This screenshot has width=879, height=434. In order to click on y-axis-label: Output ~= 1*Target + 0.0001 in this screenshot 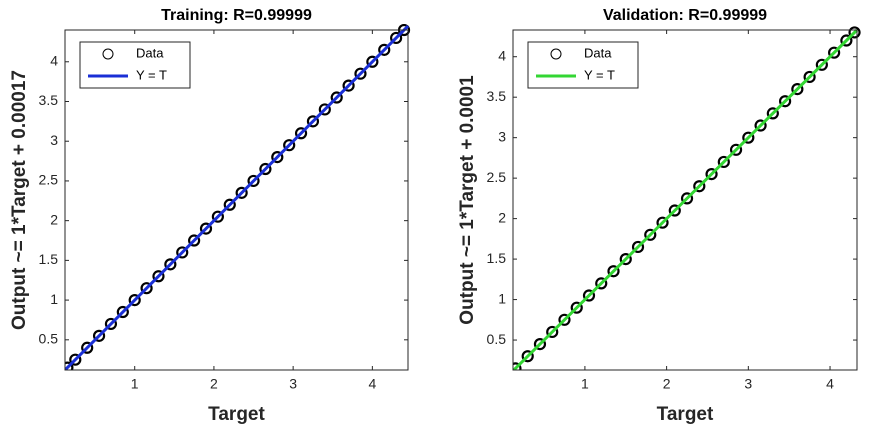, I will do `click(467, 200)`.